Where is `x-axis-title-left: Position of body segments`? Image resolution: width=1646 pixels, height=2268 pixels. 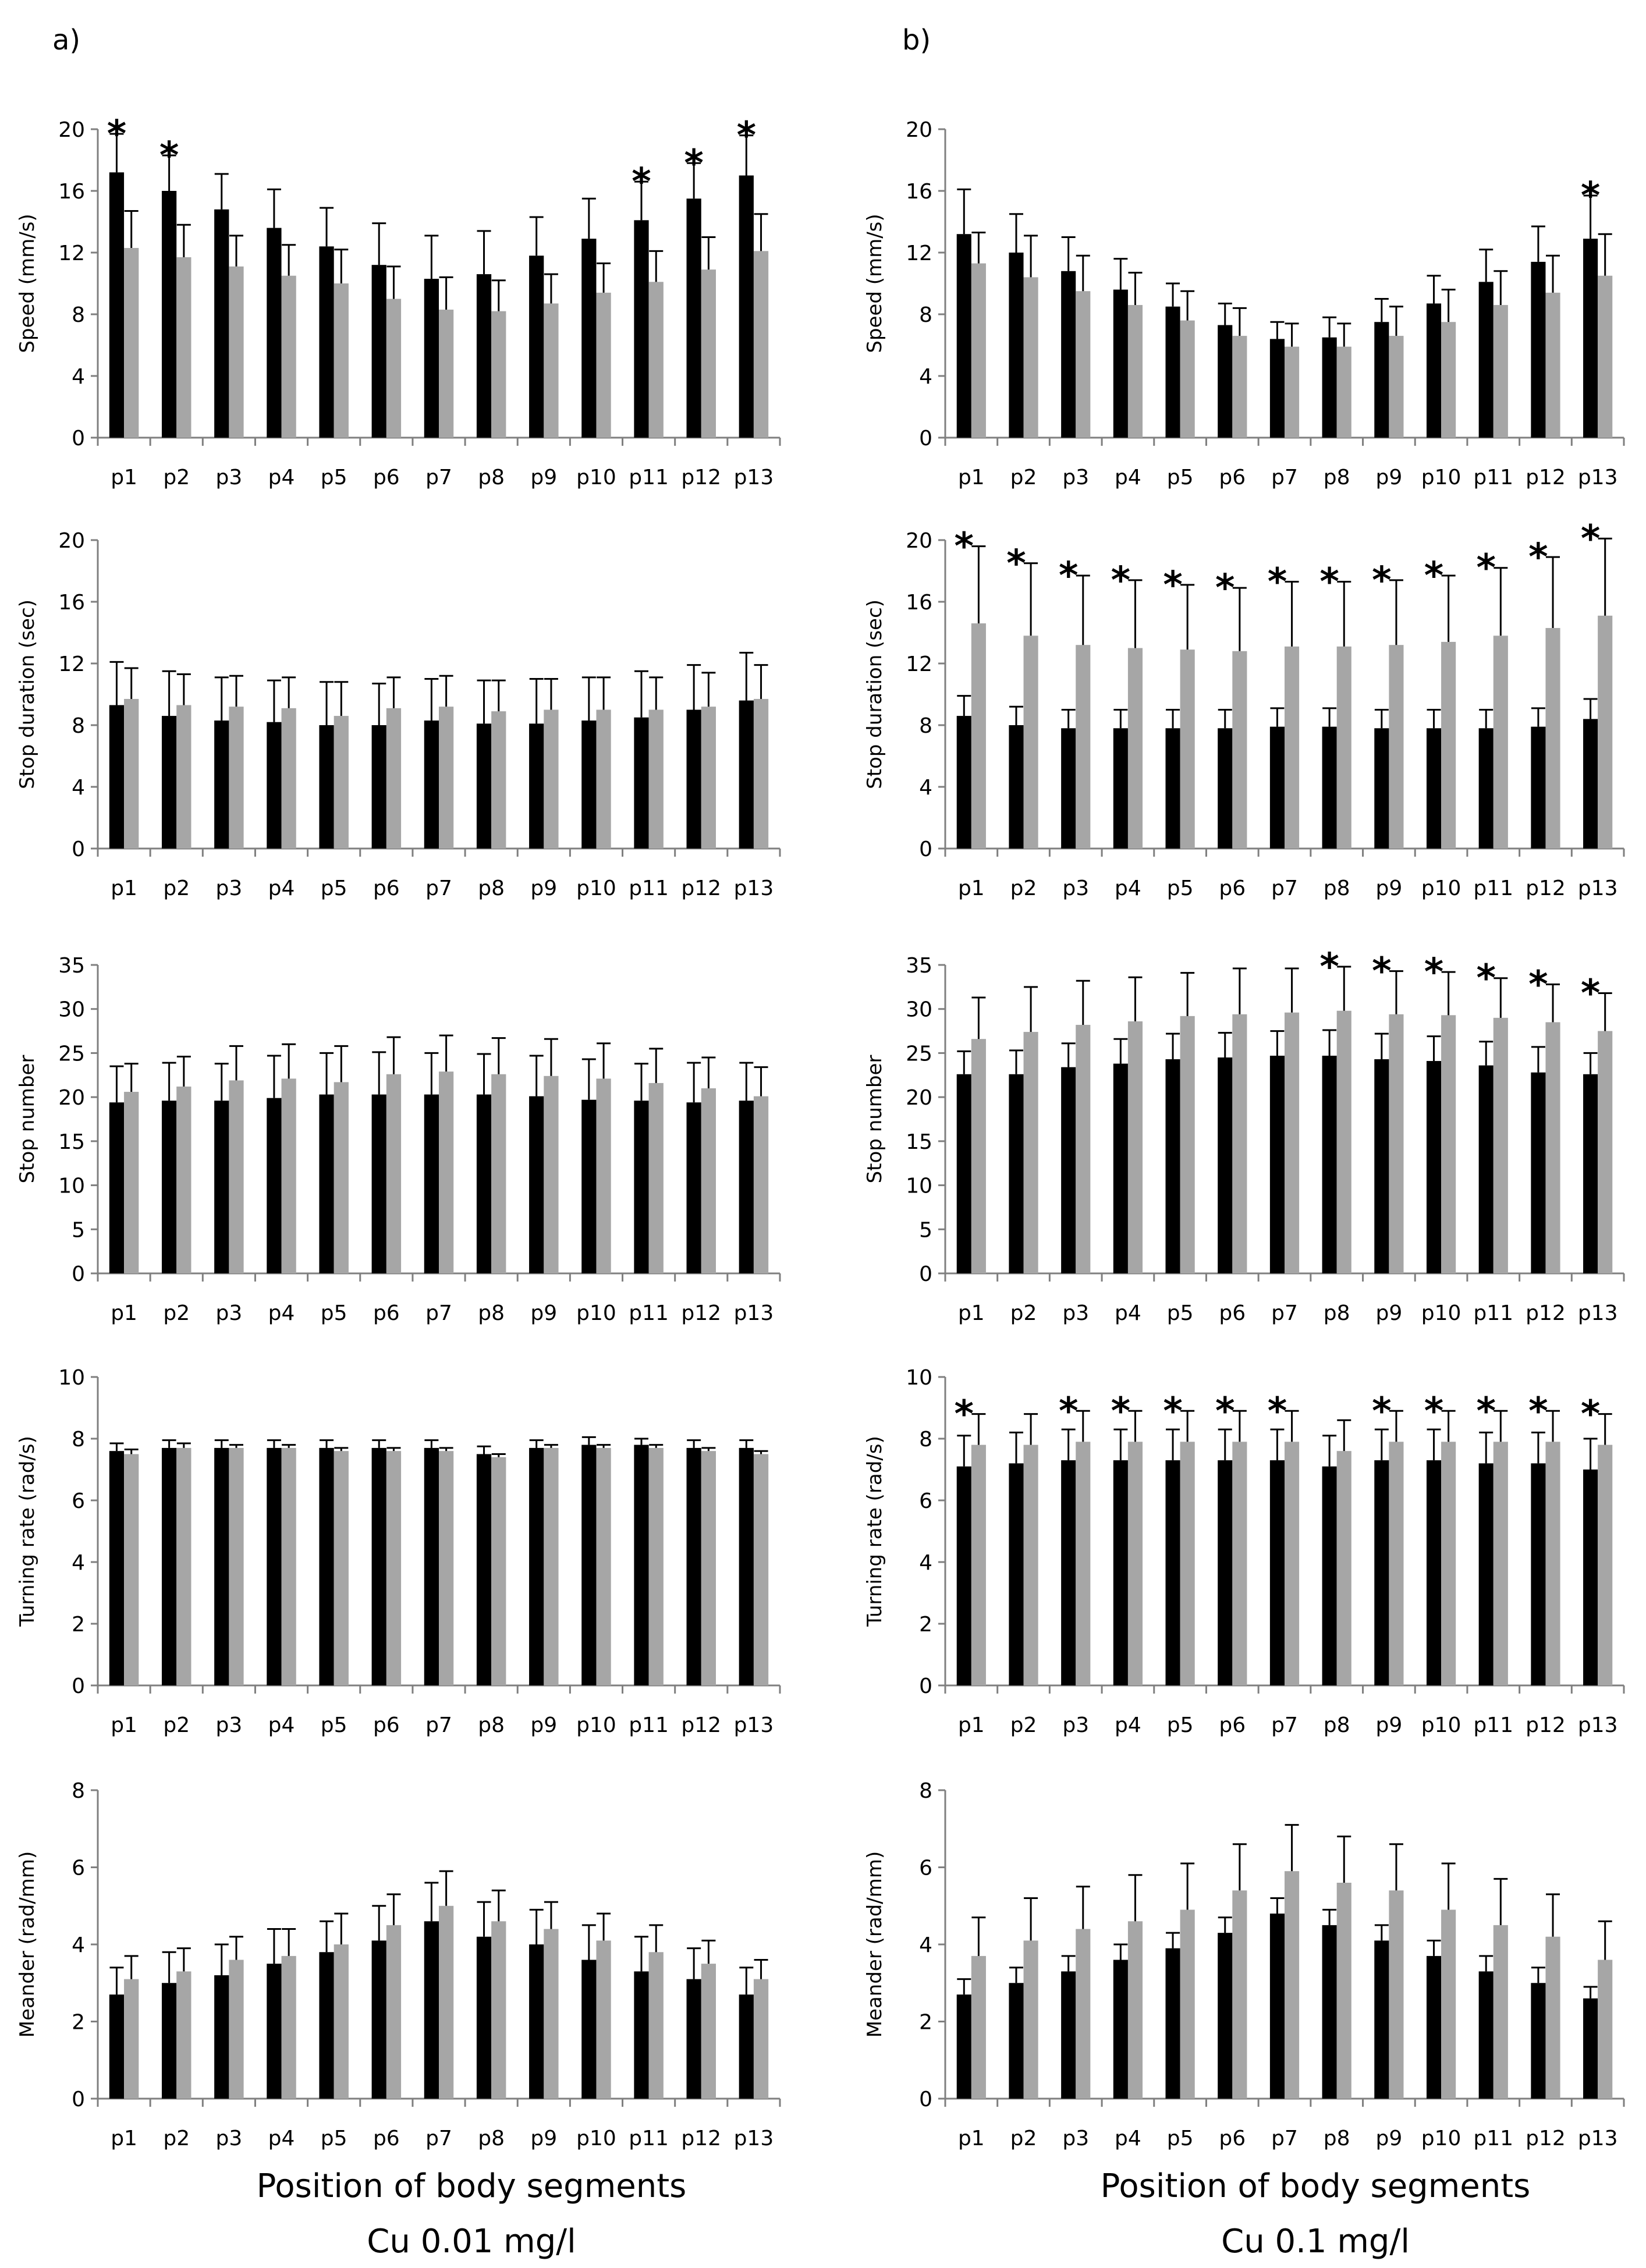 x-axis-title-left: Position of body segments is located at coordinates (472, 2186).